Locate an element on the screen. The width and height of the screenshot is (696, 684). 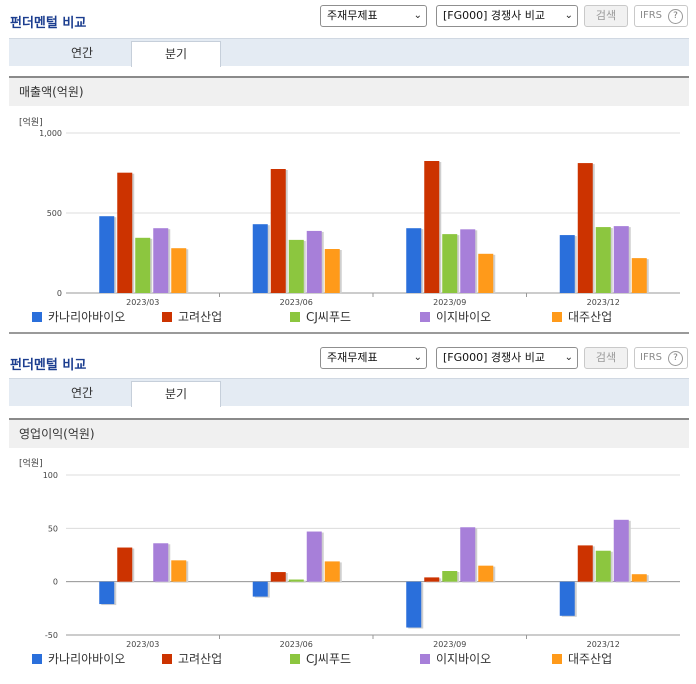
y-tick-label: 500 is located at coordinates (54, 213).